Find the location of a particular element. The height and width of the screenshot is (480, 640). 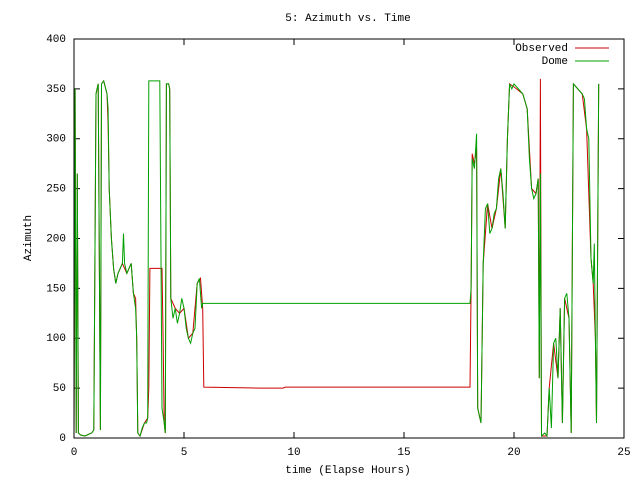

y-tick-label: 100 is located at coordinates (56, 339).